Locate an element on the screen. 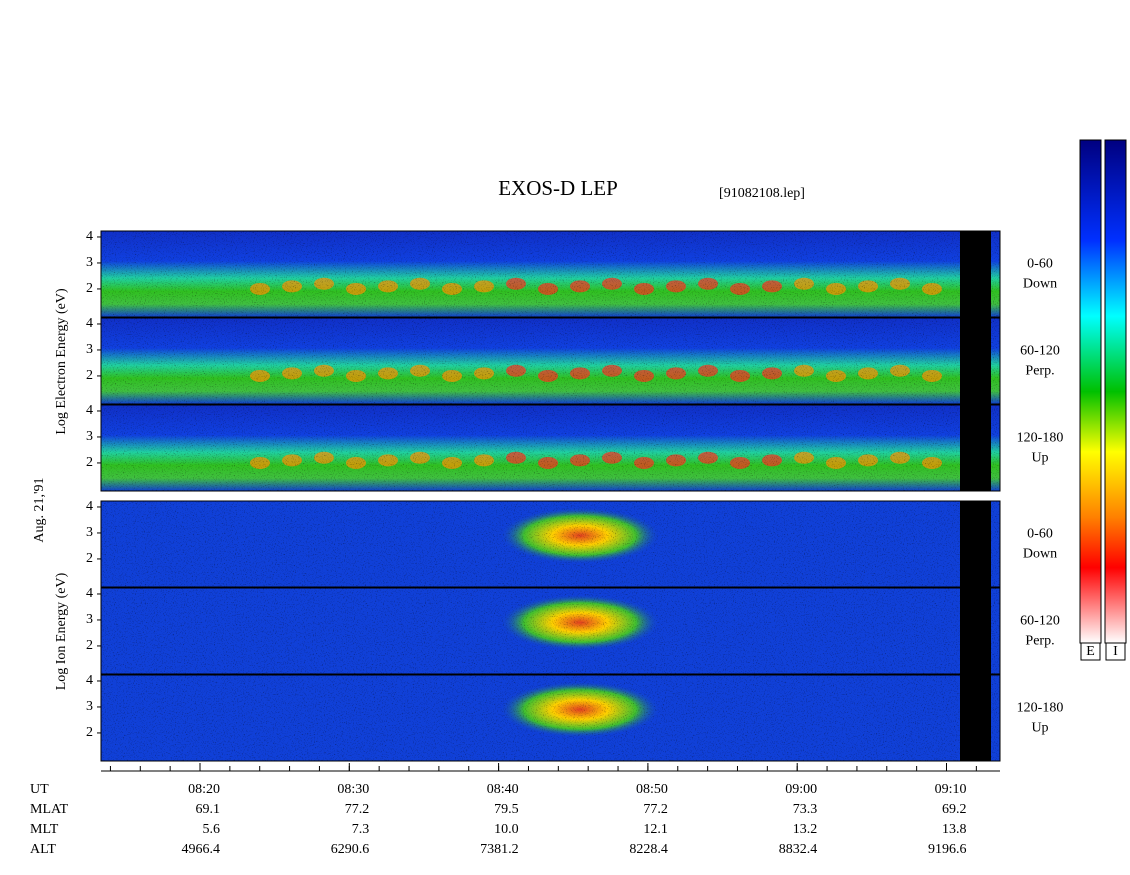 The height and width of the screenshot is (875, 1130). colorbar-label: E is located at coordinates (1090, 651).